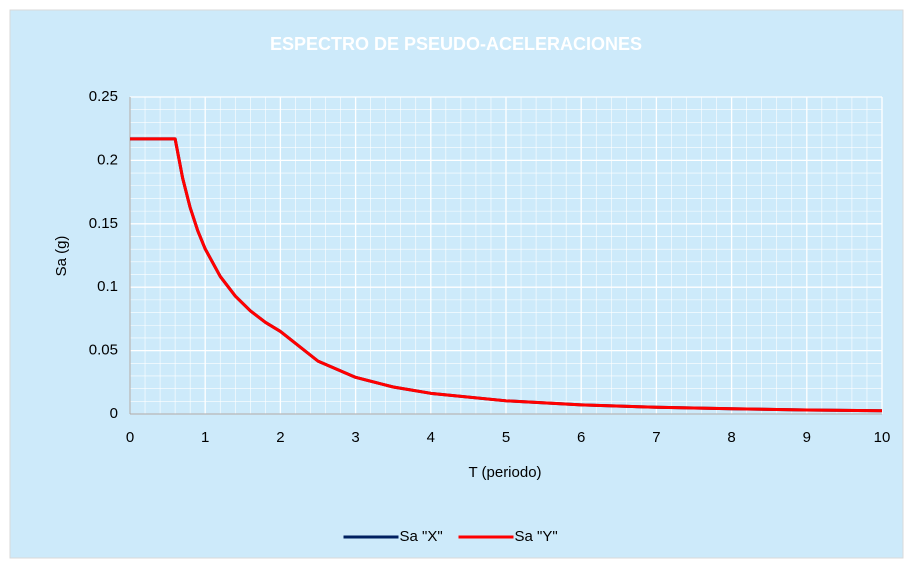  I want to click on y-tick-label: 0.25, so click(103, 96).